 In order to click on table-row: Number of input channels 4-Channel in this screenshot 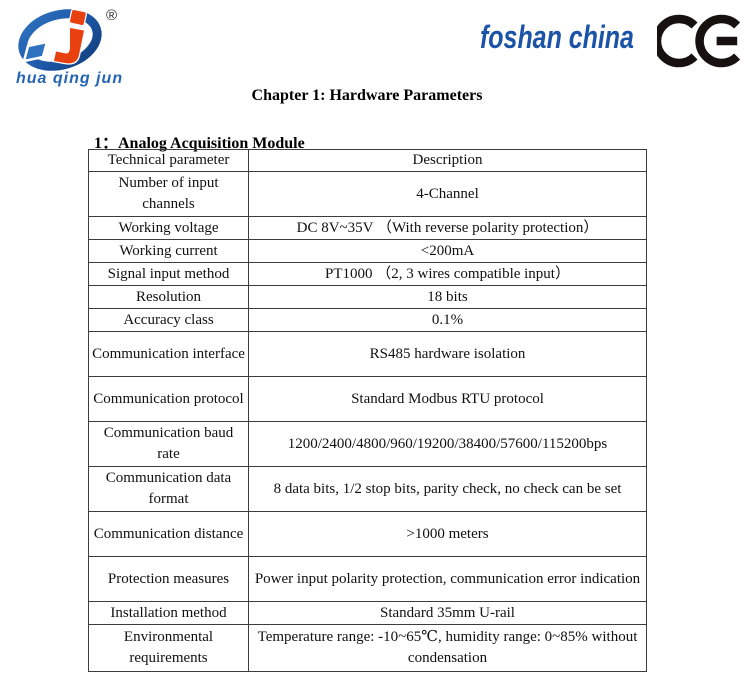, I will do `click(367, 194)`.